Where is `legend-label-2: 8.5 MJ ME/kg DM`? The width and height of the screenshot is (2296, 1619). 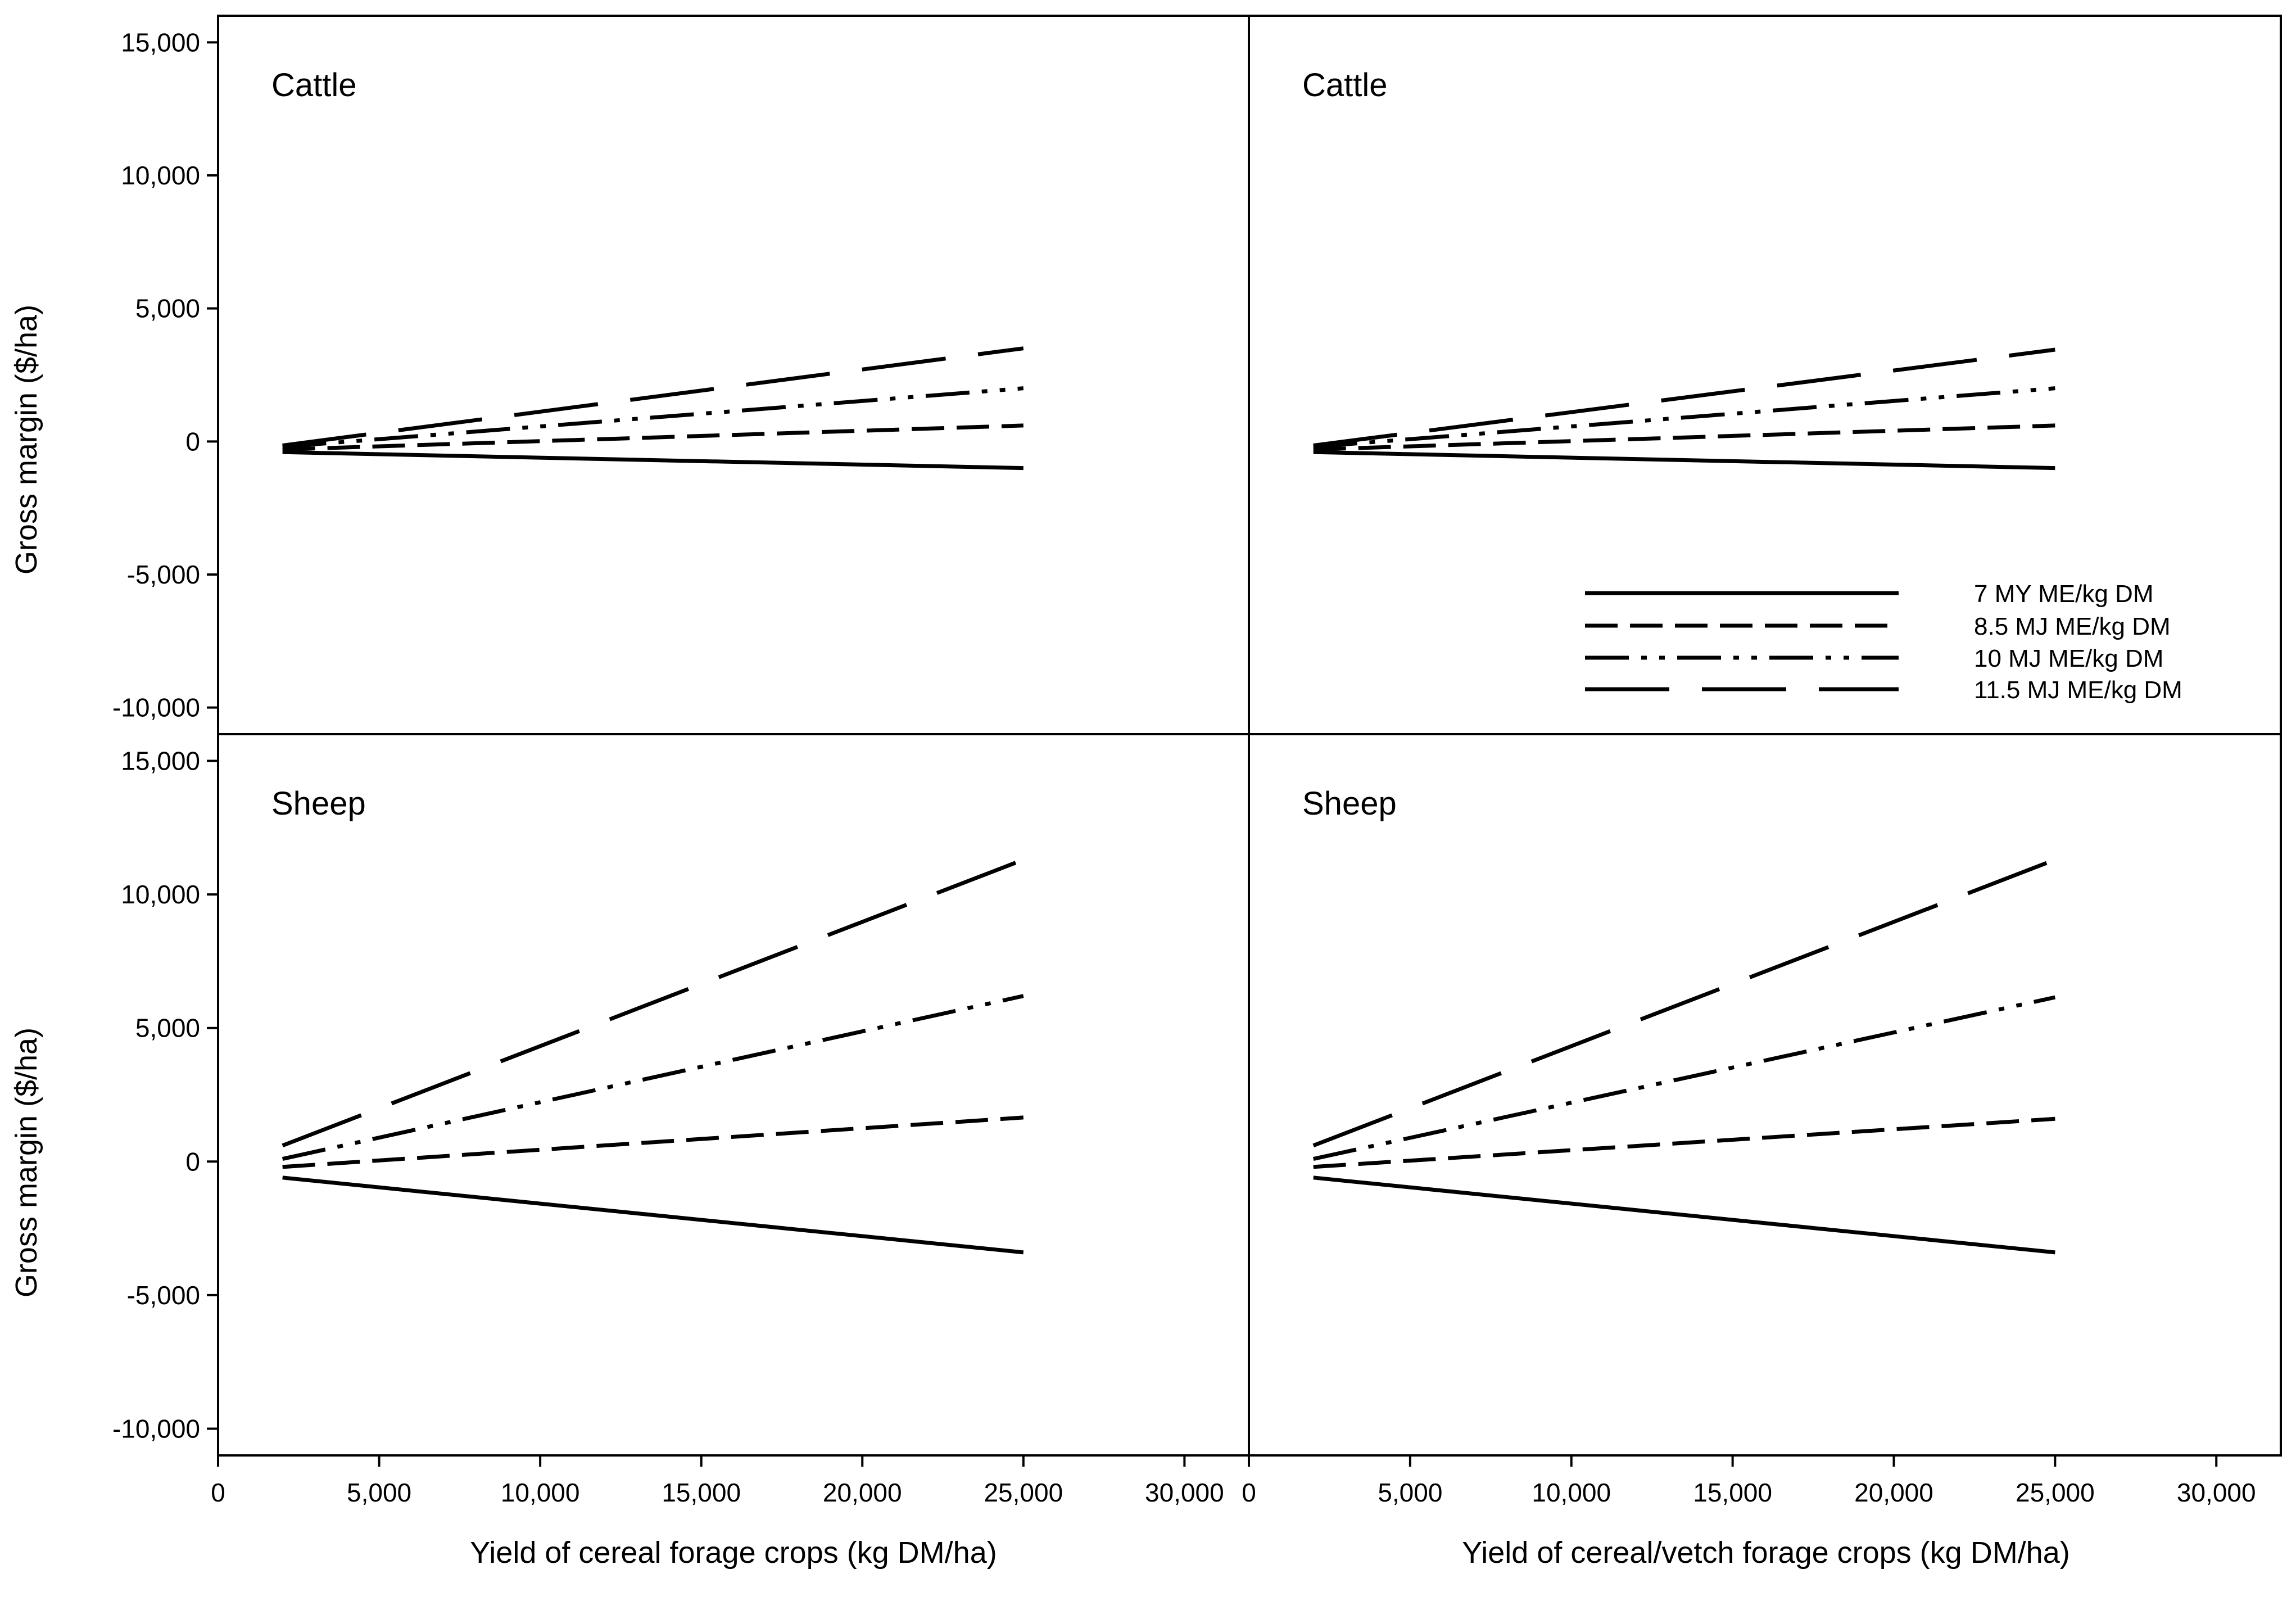
legend-label-2: 8.5 MJ ME/kg DM is located at coordinates (2072, 626).